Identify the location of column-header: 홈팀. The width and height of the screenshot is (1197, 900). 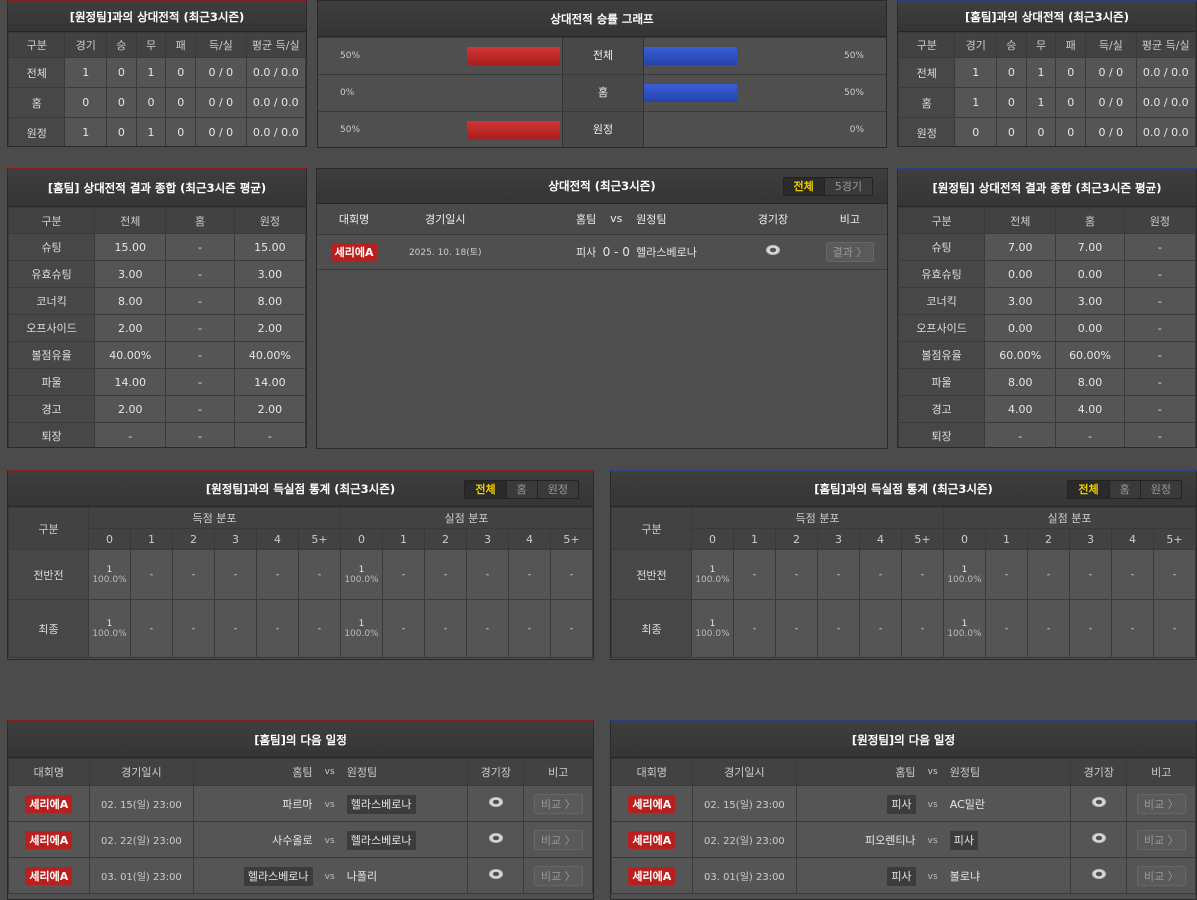
(548, 219).